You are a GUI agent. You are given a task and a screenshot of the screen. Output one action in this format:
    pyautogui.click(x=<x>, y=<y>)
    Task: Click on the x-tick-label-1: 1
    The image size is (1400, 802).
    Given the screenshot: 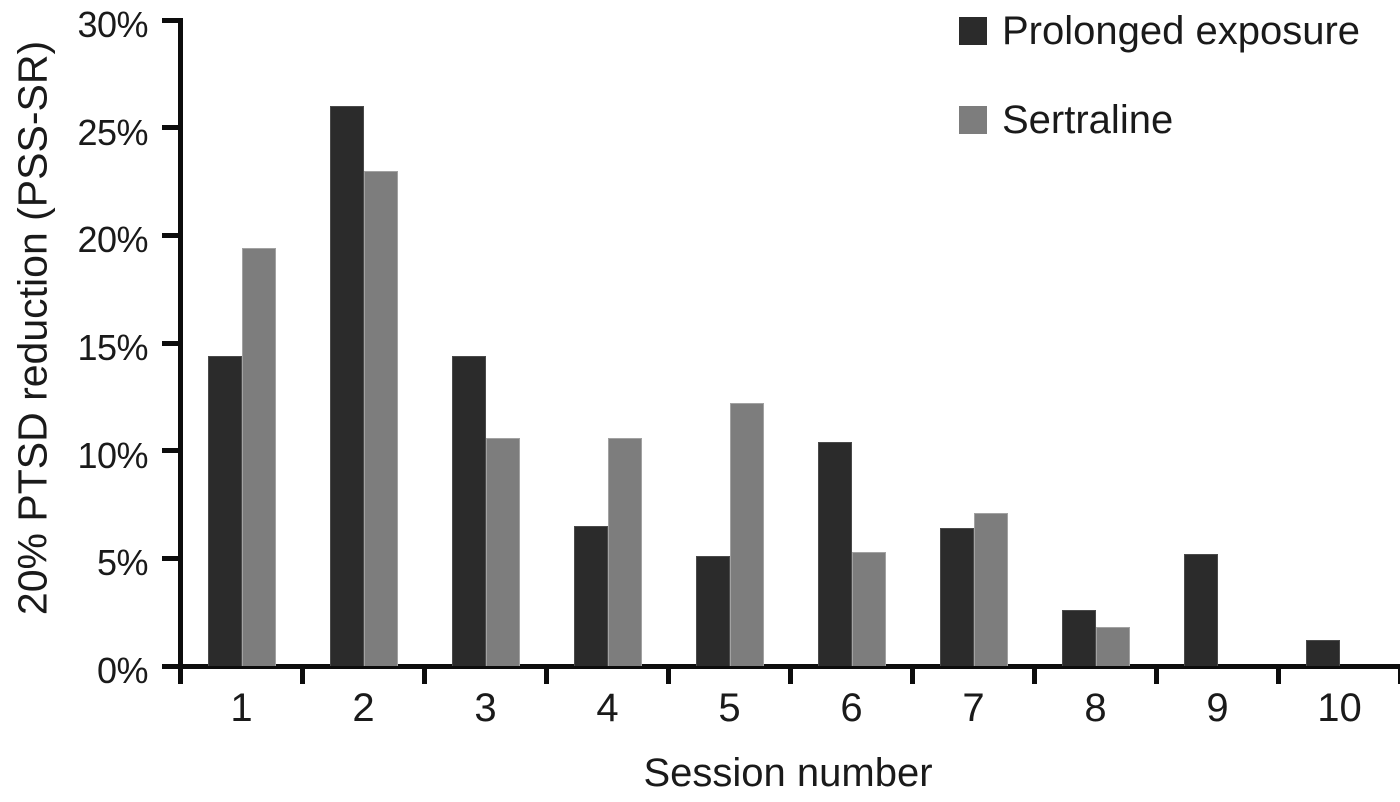 What is the action you would take?
    pyautogui.click(x=241, y=708)
    